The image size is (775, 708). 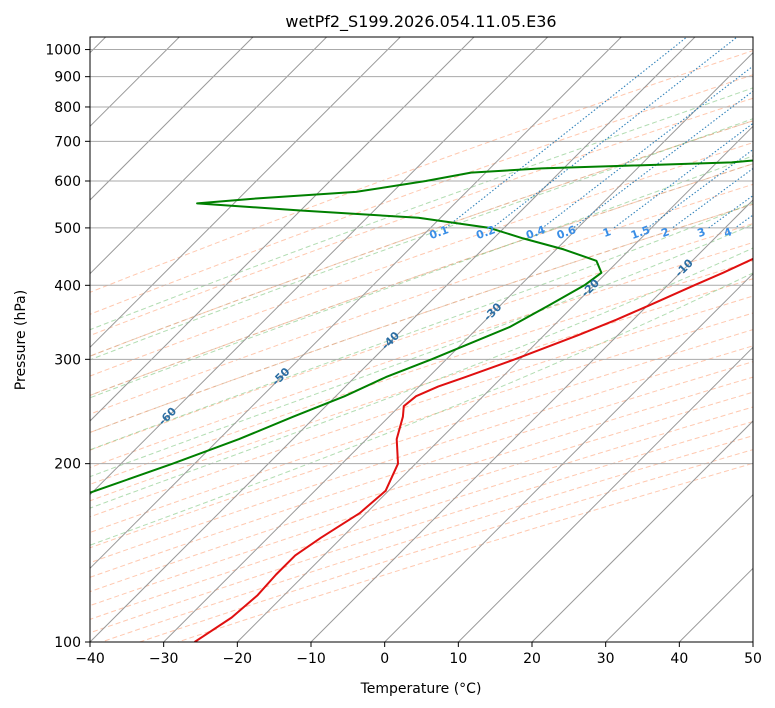 I want to click on x-tick-label: 30, so click(x=606, y=659).